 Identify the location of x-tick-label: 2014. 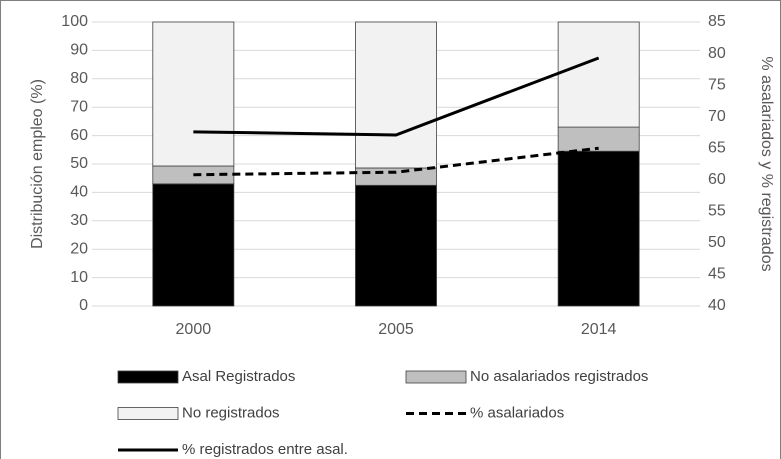
(599, 329).